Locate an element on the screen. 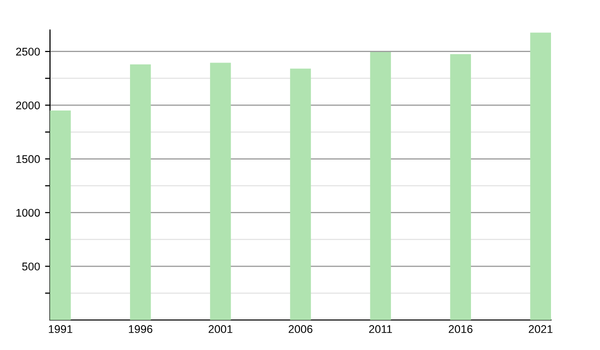 The image size is (600, 350). y-tick-label: 1000 is located at coordinates (28, 212).